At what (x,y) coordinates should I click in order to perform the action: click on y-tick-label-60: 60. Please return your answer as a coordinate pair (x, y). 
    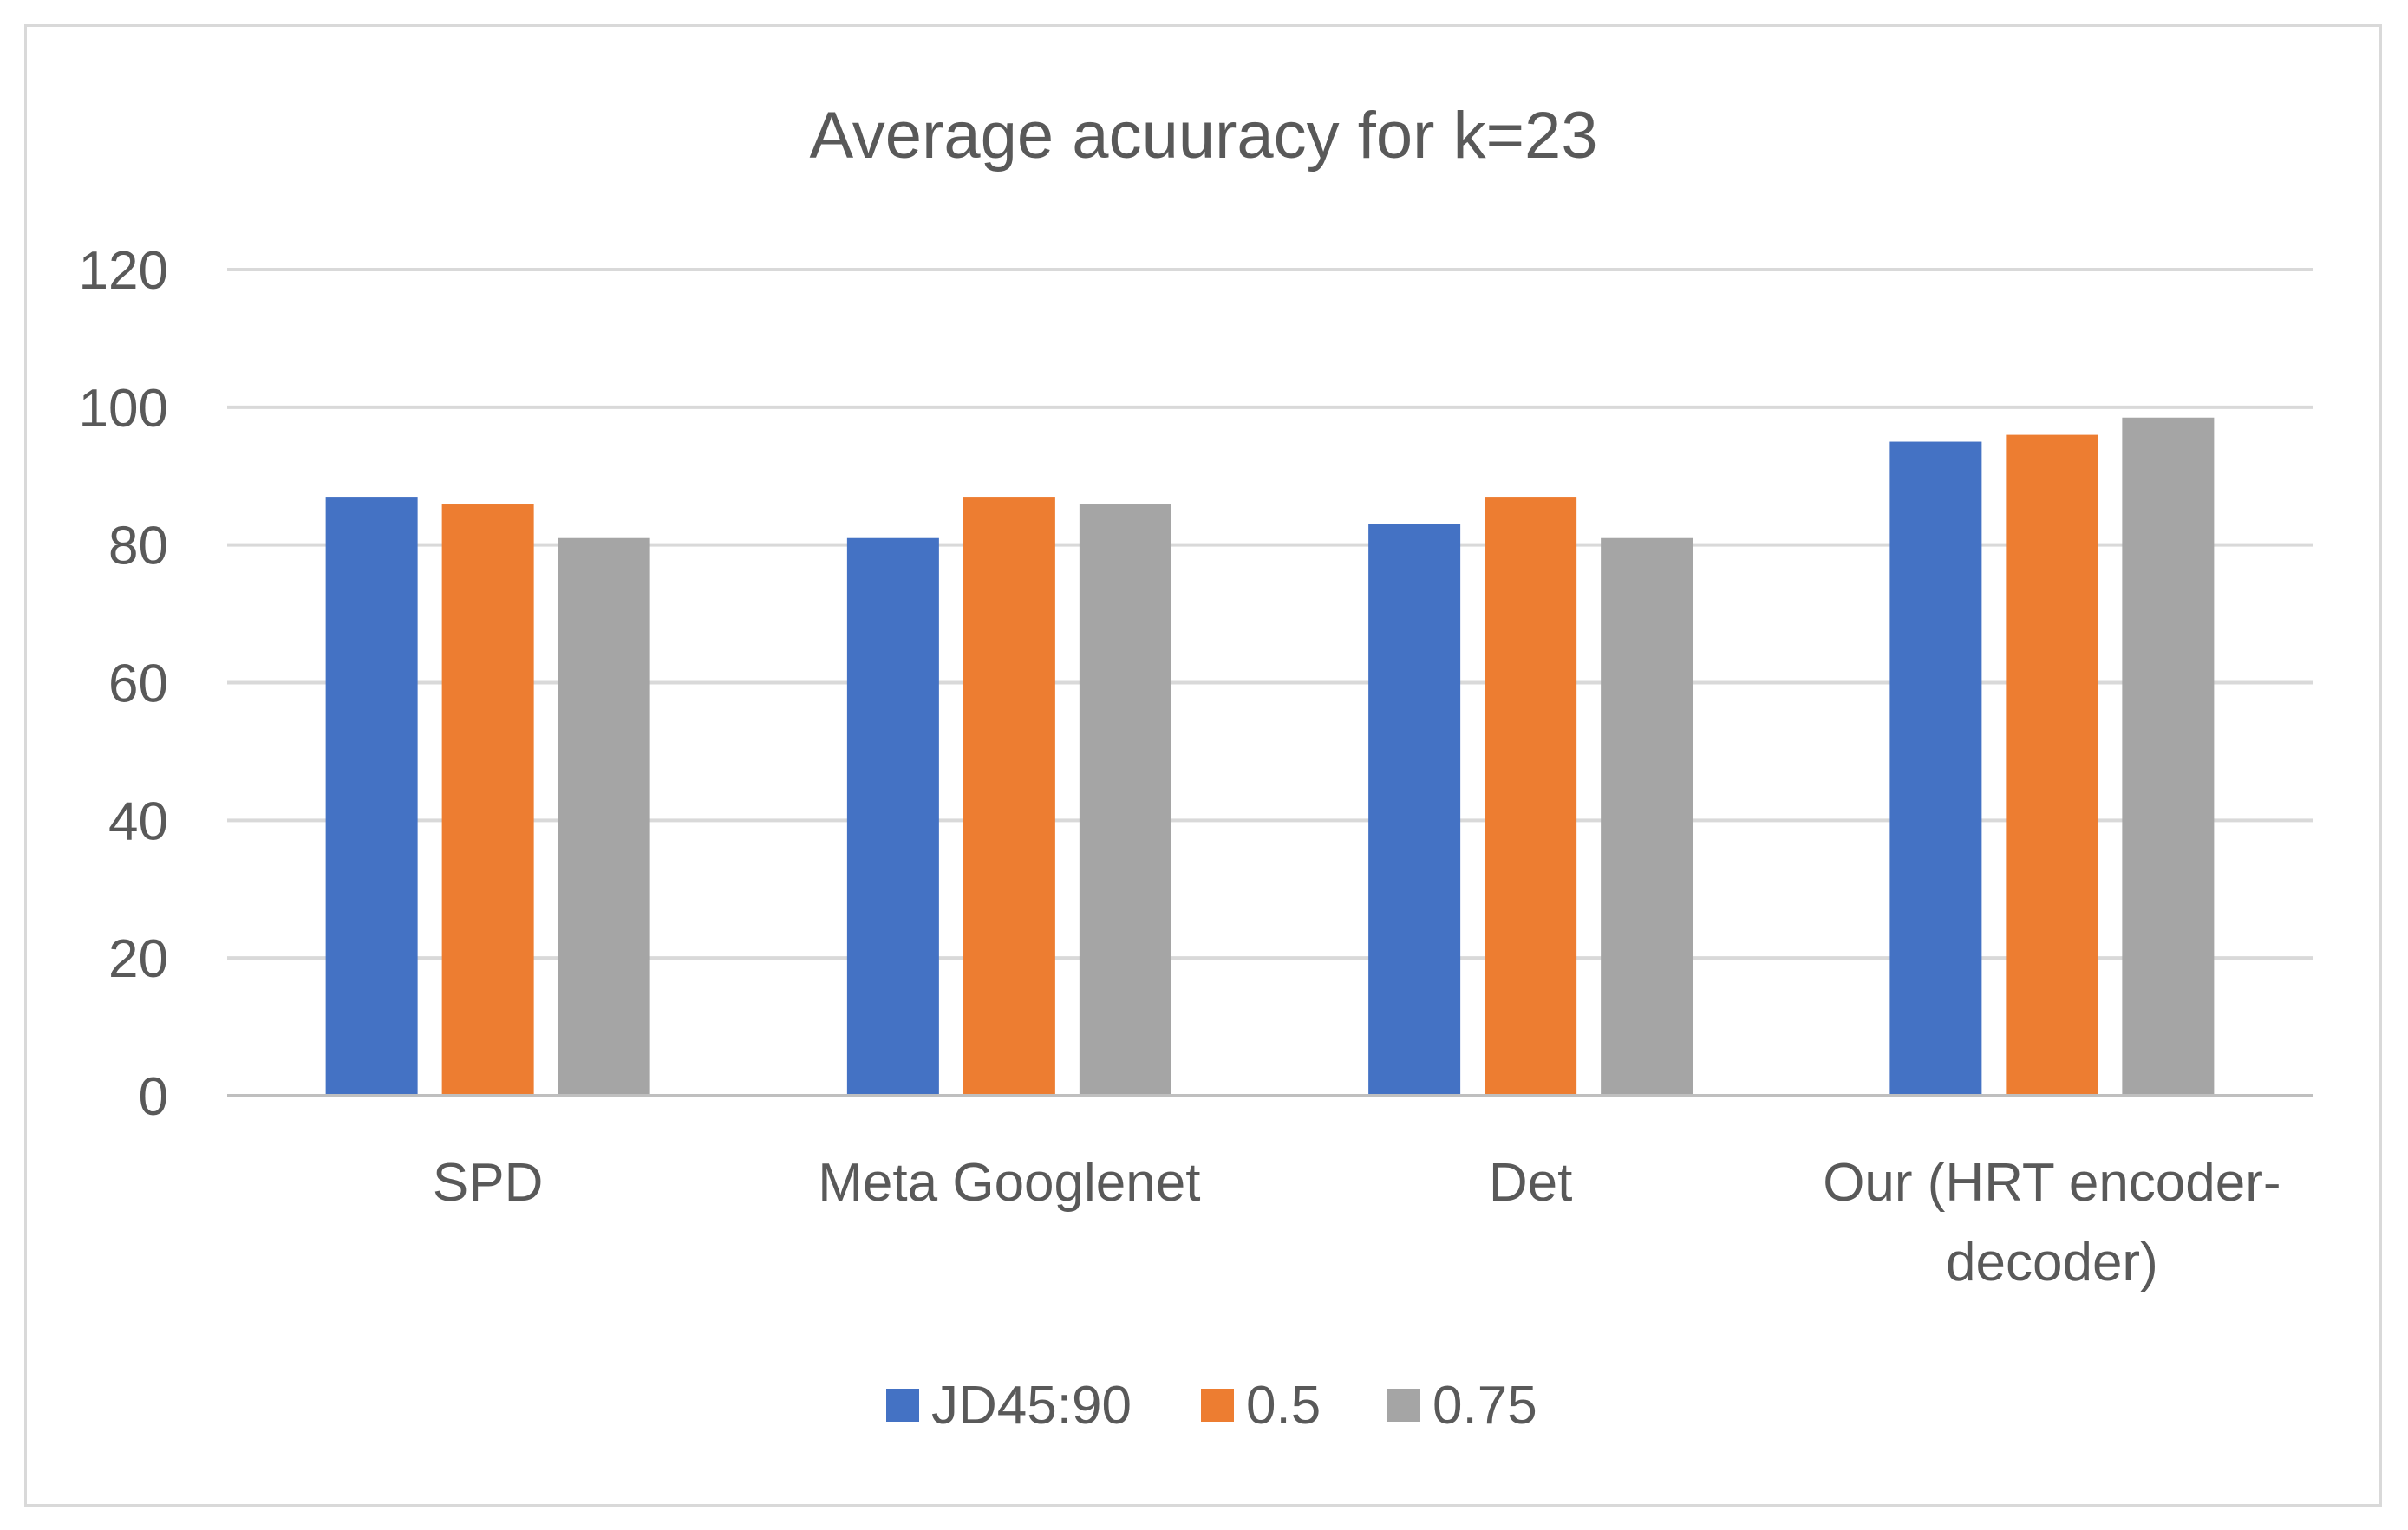
    Looking at the image, I should click on (138, 684).